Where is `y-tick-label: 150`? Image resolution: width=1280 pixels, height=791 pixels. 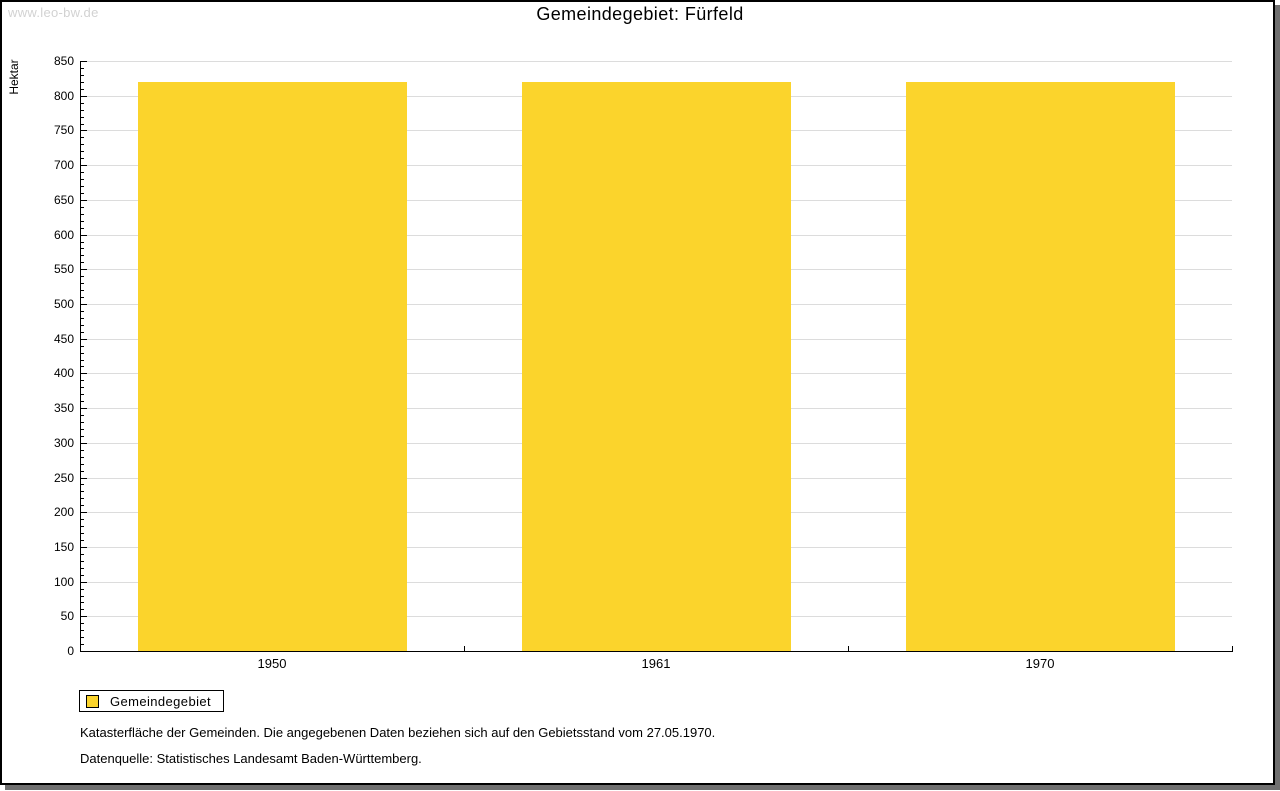 y-tick-label: 150 is located at coordinates (63, 546).